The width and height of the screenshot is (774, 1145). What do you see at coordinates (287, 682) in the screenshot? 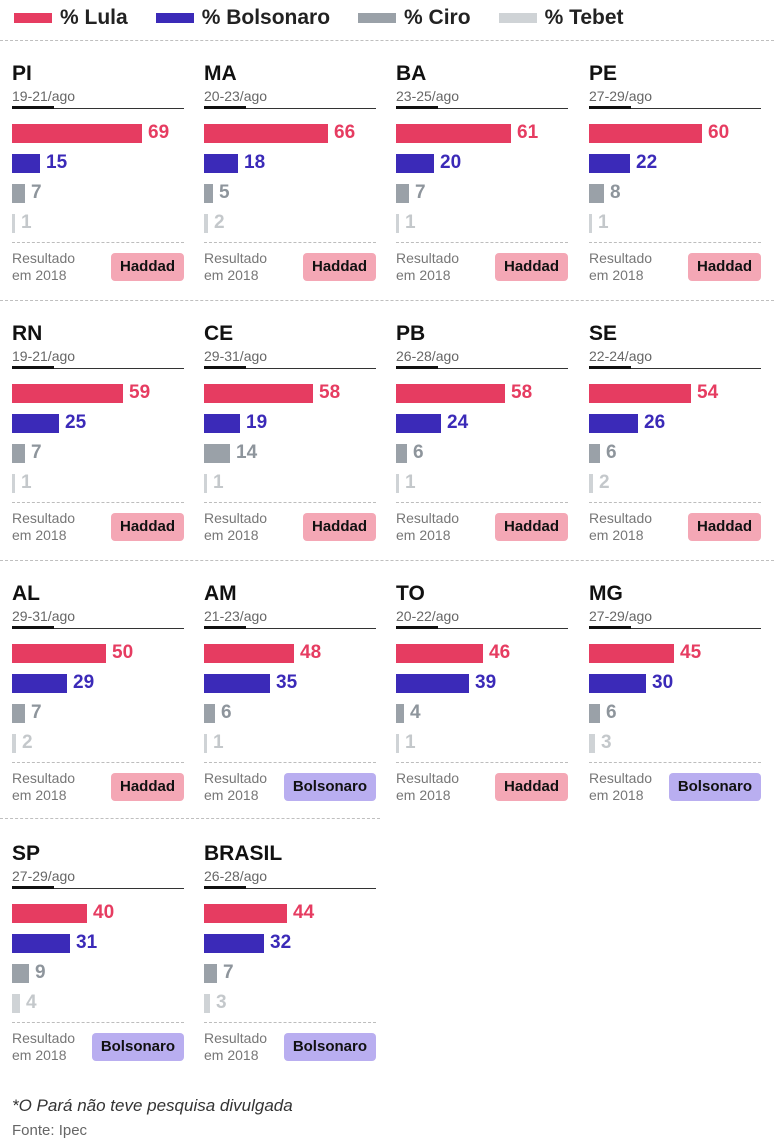
I see `value-label-bolsonaro: 35` at bounding box center [287, 682].